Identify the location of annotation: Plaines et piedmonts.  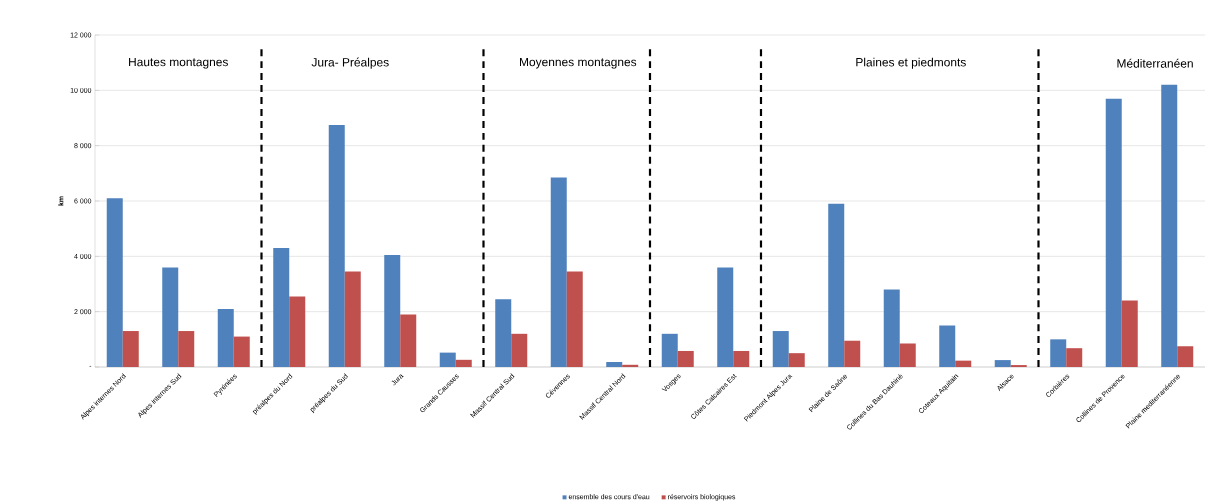
(911, 63).